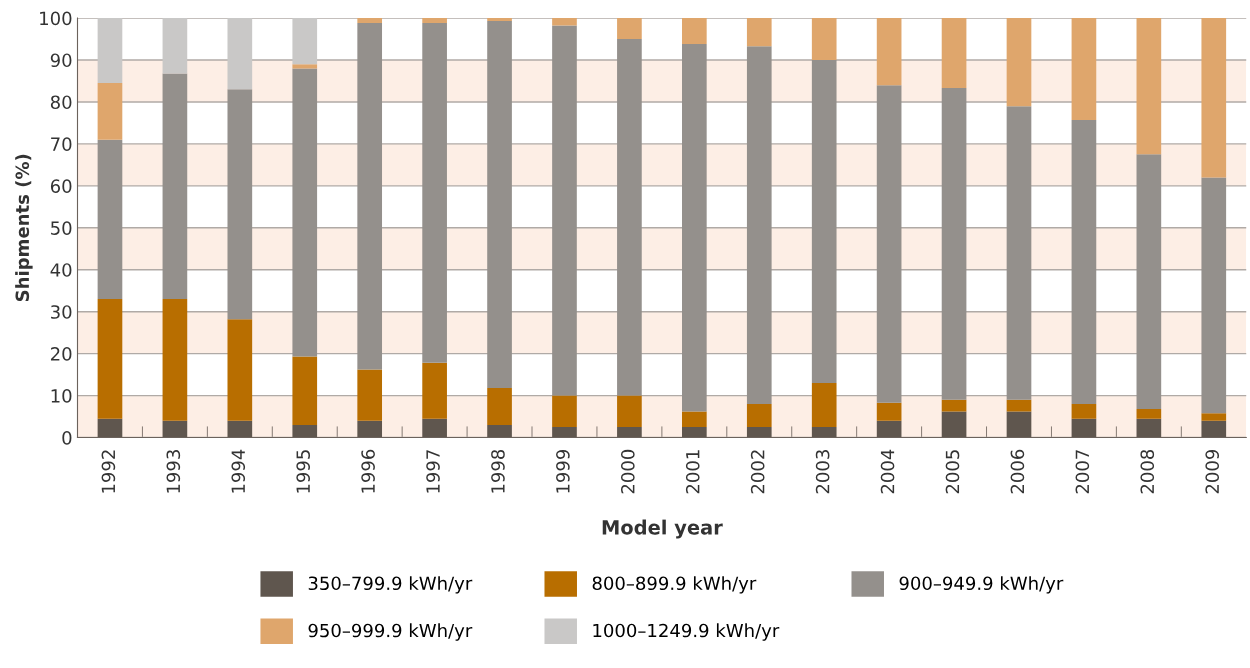 The height and width of the screenshot is (668, 1250). I want to click on y-tick-label: 100, so click(56, 18).